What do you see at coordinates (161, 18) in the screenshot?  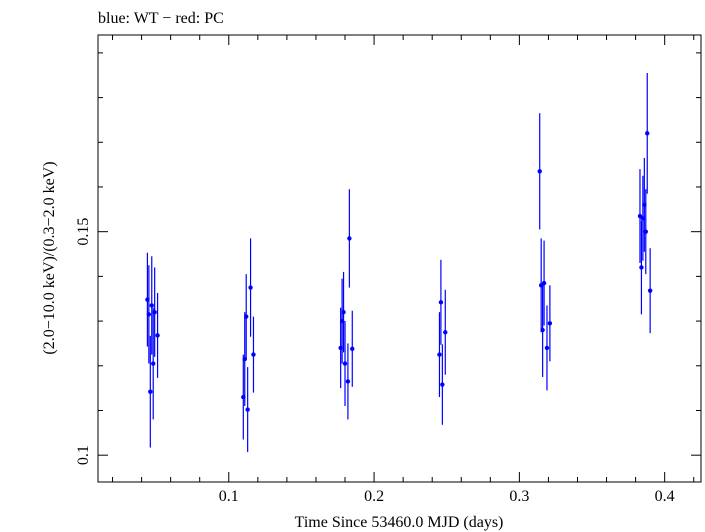 I see `chart-title: blue: WT − red: PC` at bounding box center [161, 18].